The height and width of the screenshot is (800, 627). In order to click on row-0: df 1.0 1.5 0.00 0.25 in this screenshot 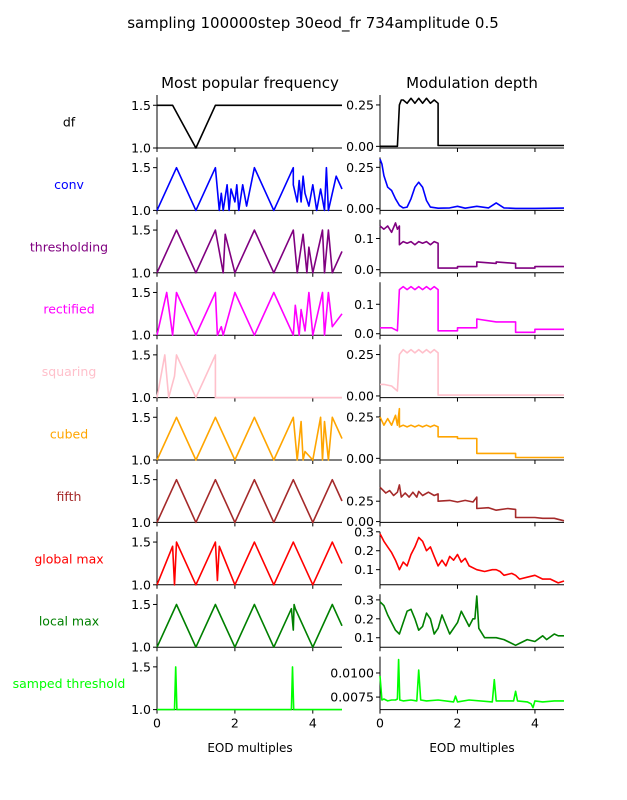, I will do `click(313, 125)`.